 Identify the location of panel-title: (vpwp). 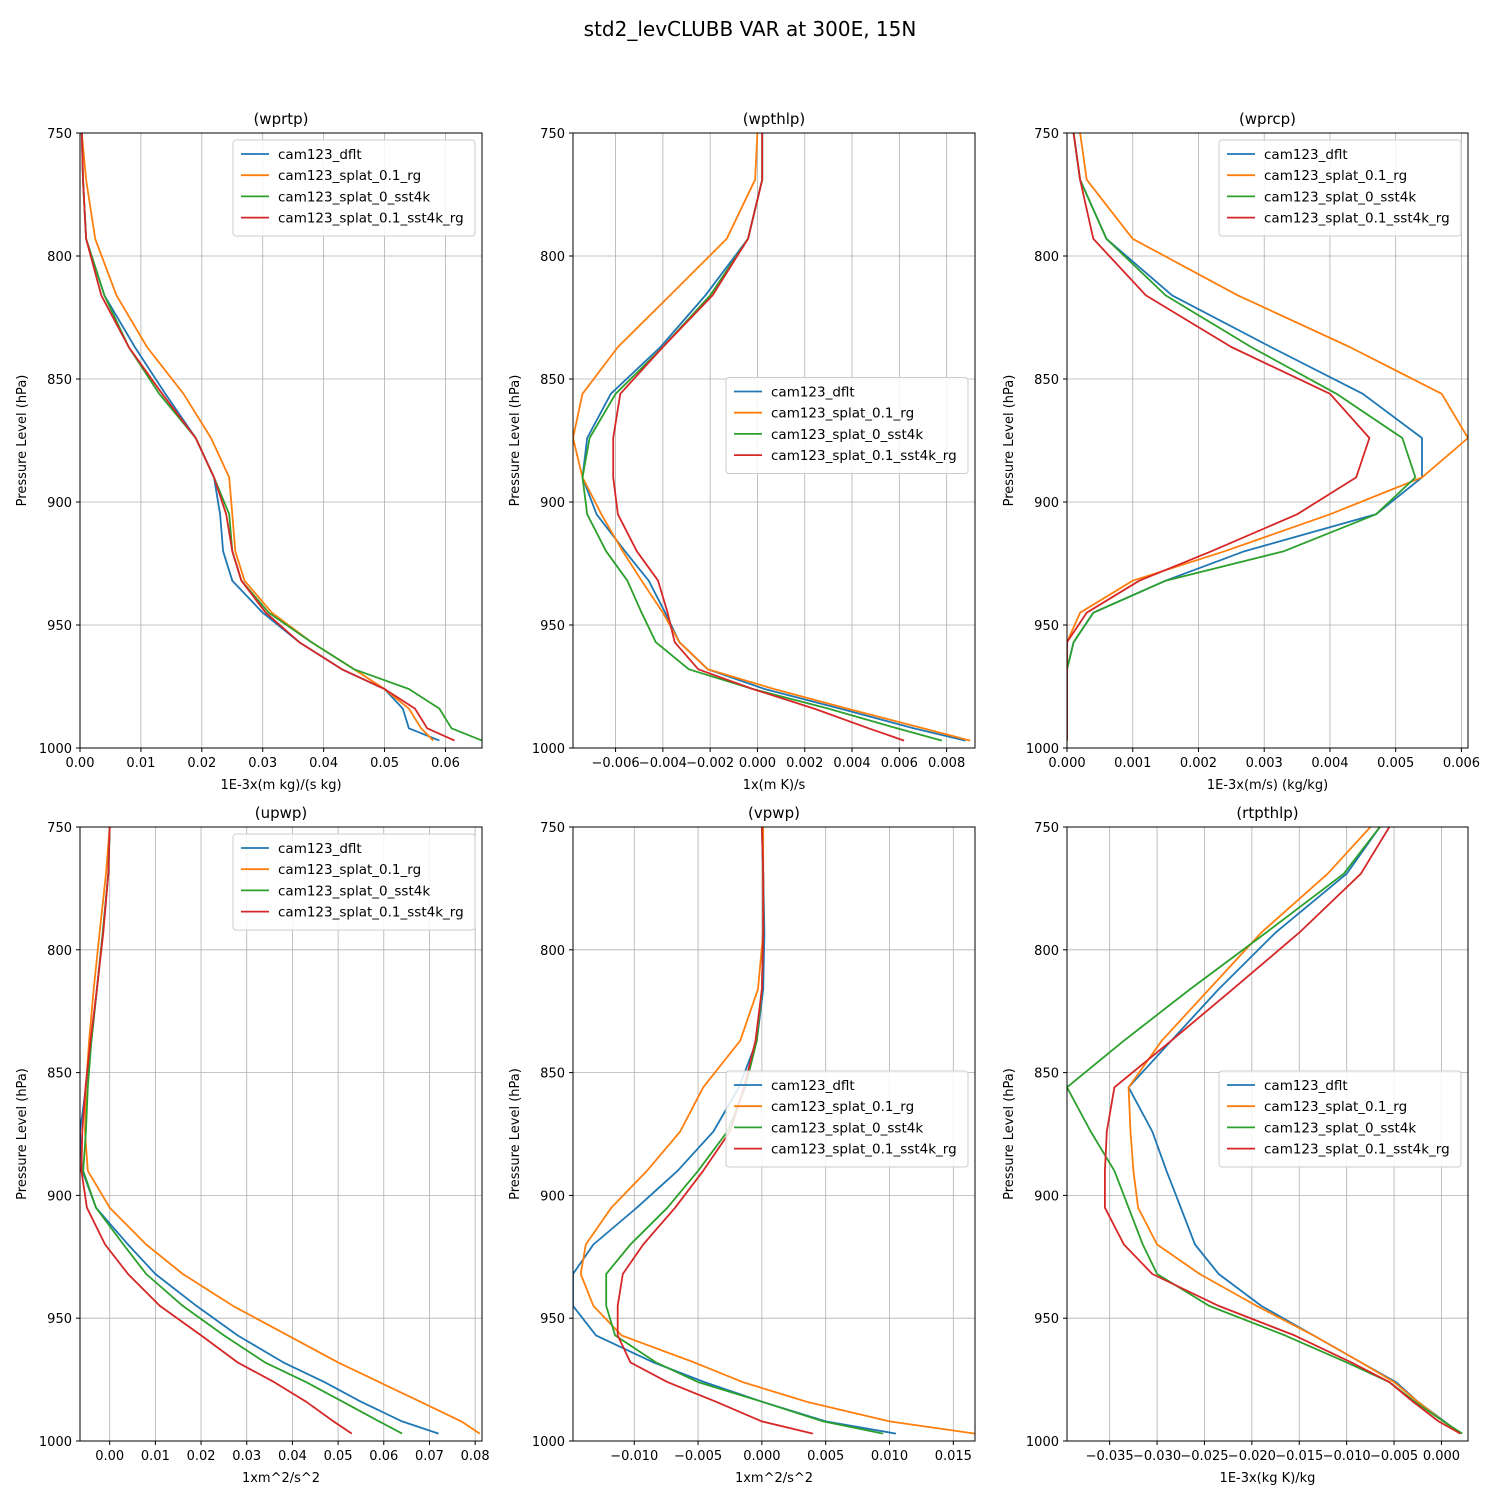
(774, 813).